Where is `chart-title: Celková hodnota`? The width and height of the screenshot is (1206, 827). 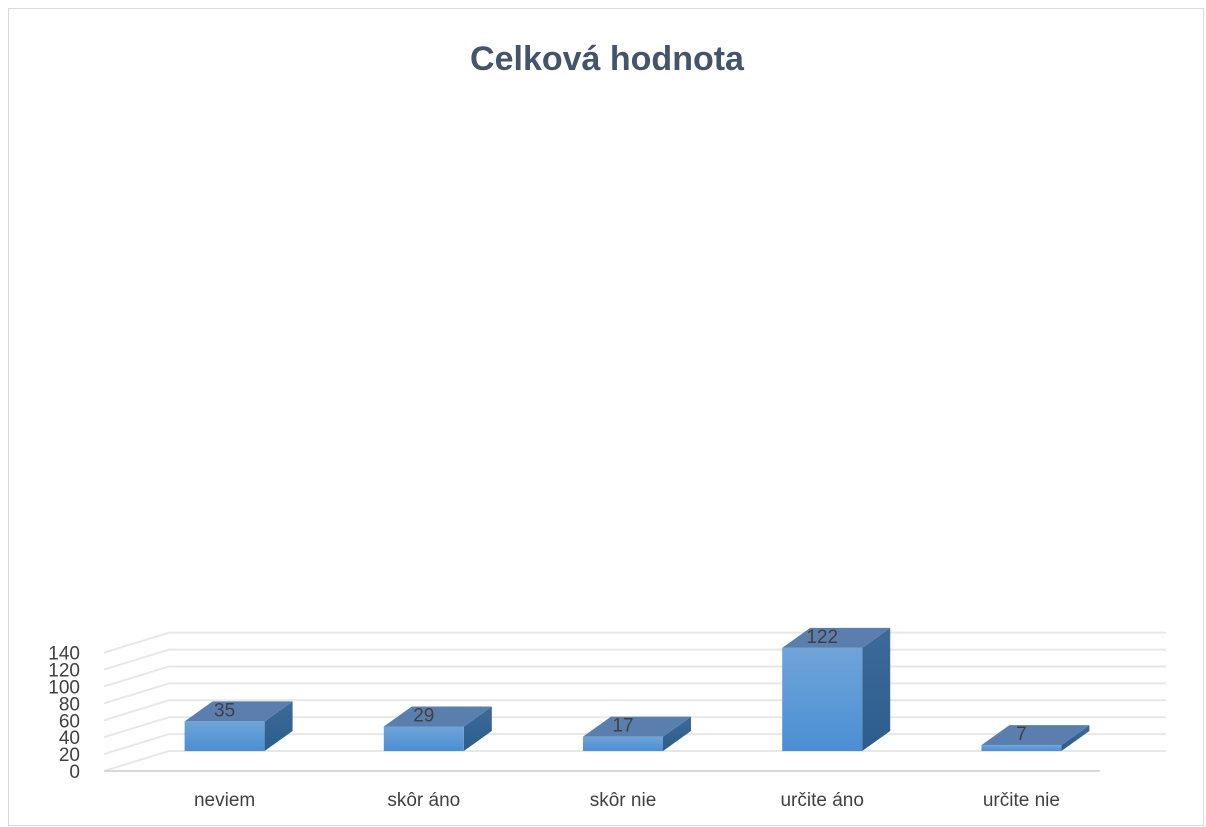 chart-title: Celková hodnota is located at coordinates (607, 59).